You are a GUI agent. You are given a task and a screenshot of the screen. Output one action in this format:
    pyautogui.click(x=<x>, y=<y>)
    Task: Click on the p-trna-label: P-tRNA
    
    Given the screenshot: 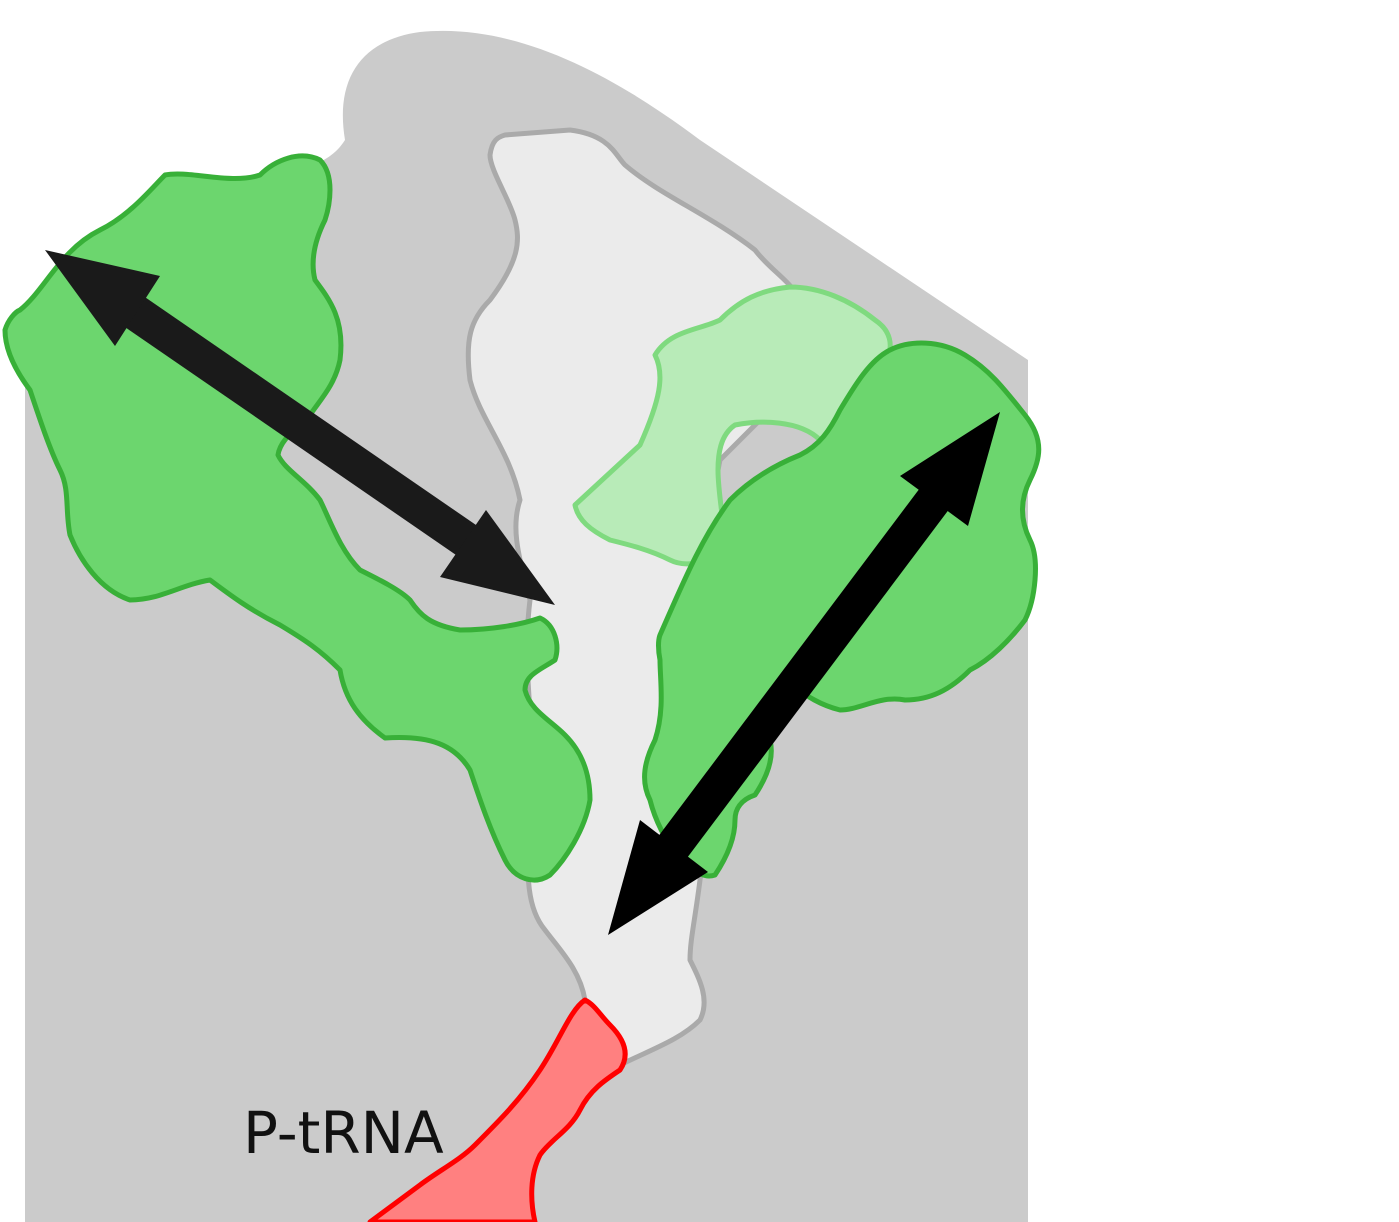 What is the action you would take?
    pyautogui.click(x=343, y=1133)
    